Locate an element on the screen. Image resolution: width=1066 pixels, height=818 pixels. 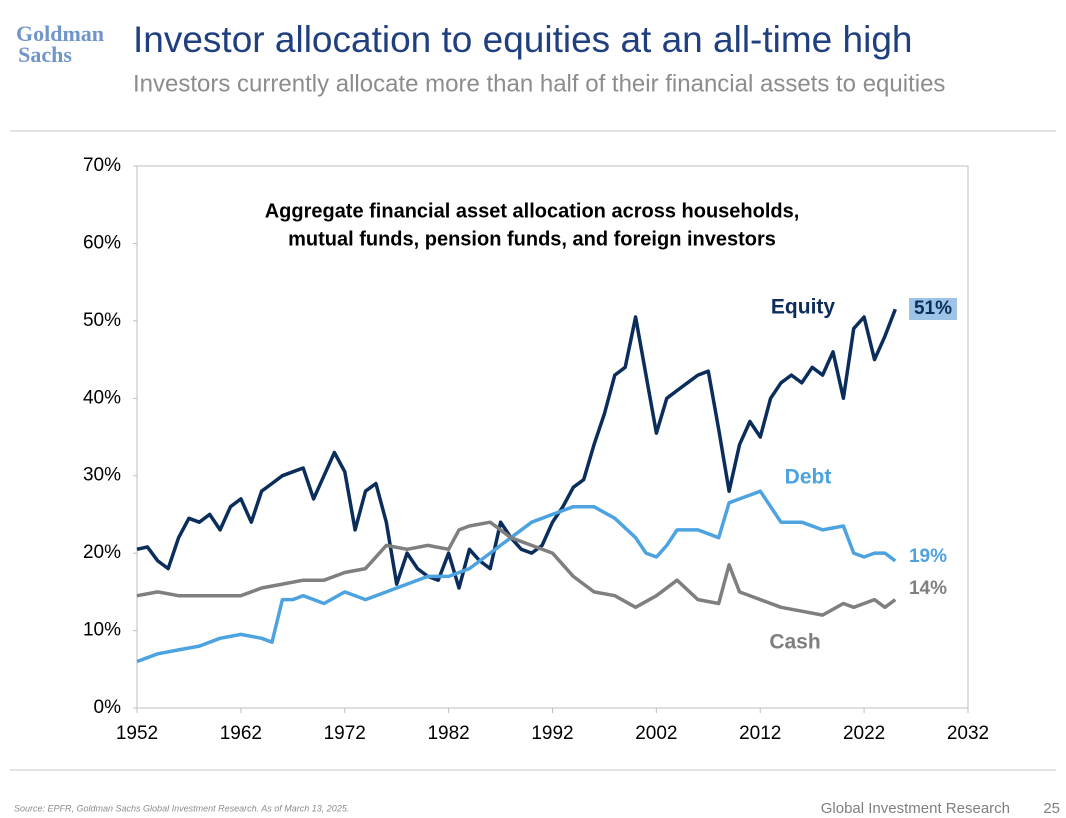
x-tick-label: 1952 is located at coordinates (137, 733).